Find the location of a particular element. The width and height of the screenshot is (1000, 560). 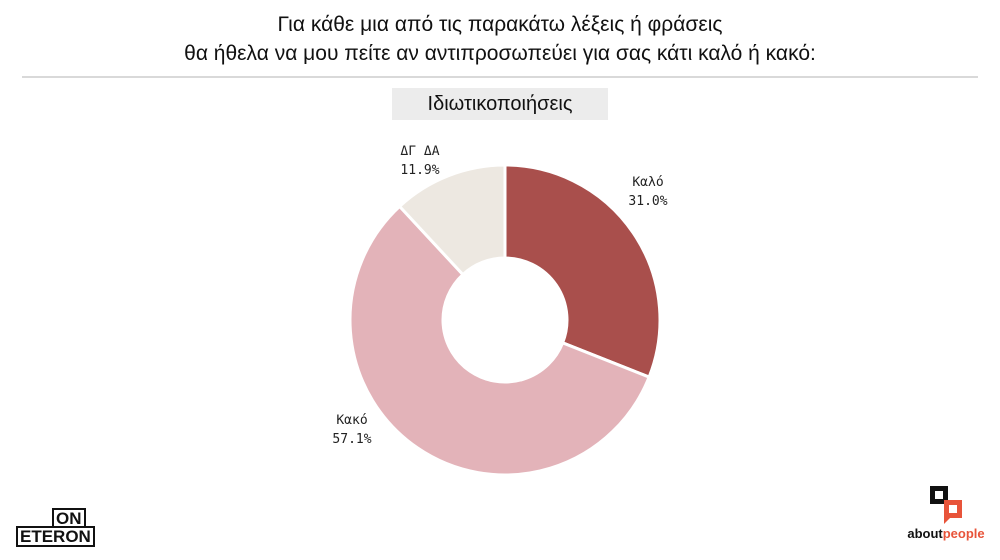

aboutpeople-logo: aboutpeople is located at coordinates (946, 514).